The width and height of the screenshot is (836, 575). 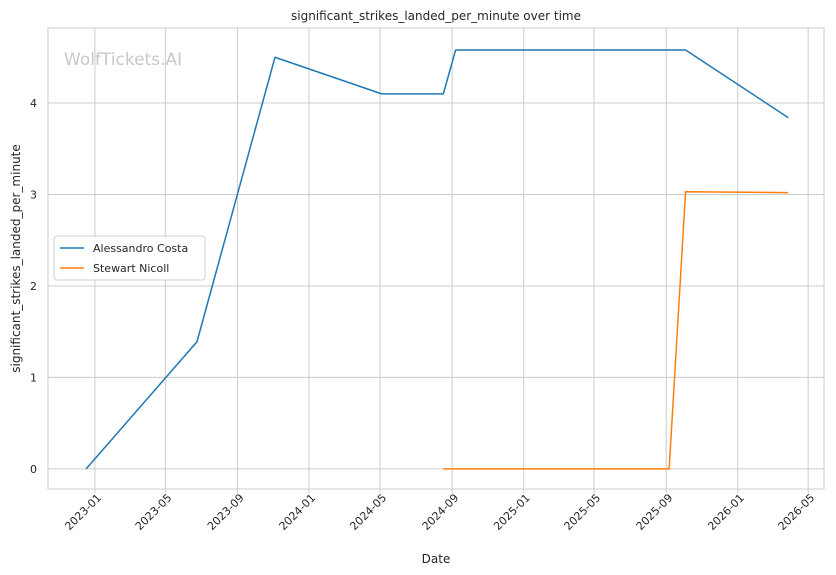 What do you see at coordinates (655, 512) in the screenshot?
I see `x-tick-label: 2025-09` at bounding box center [655, 512].